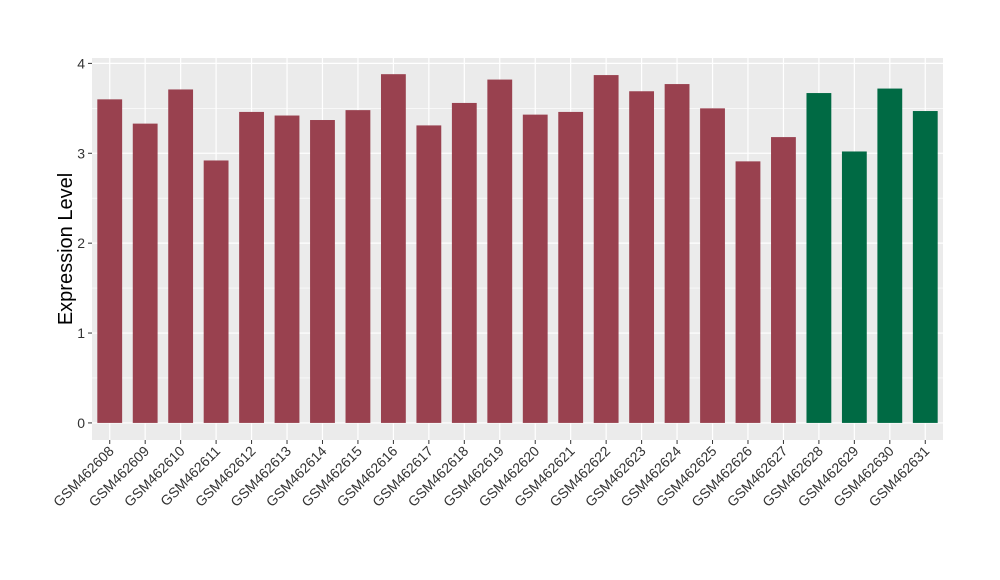 The image size is (1000, 580). I want to click on y-tick-label: 2, so click(81, 243).